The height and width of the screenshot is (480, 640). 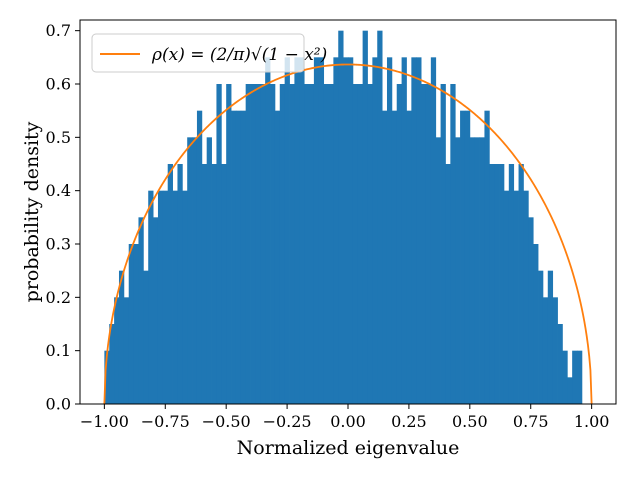 I want to click on legend: ρ(x) = (2/π)√(1 − x²), so click(x=209, y=53).